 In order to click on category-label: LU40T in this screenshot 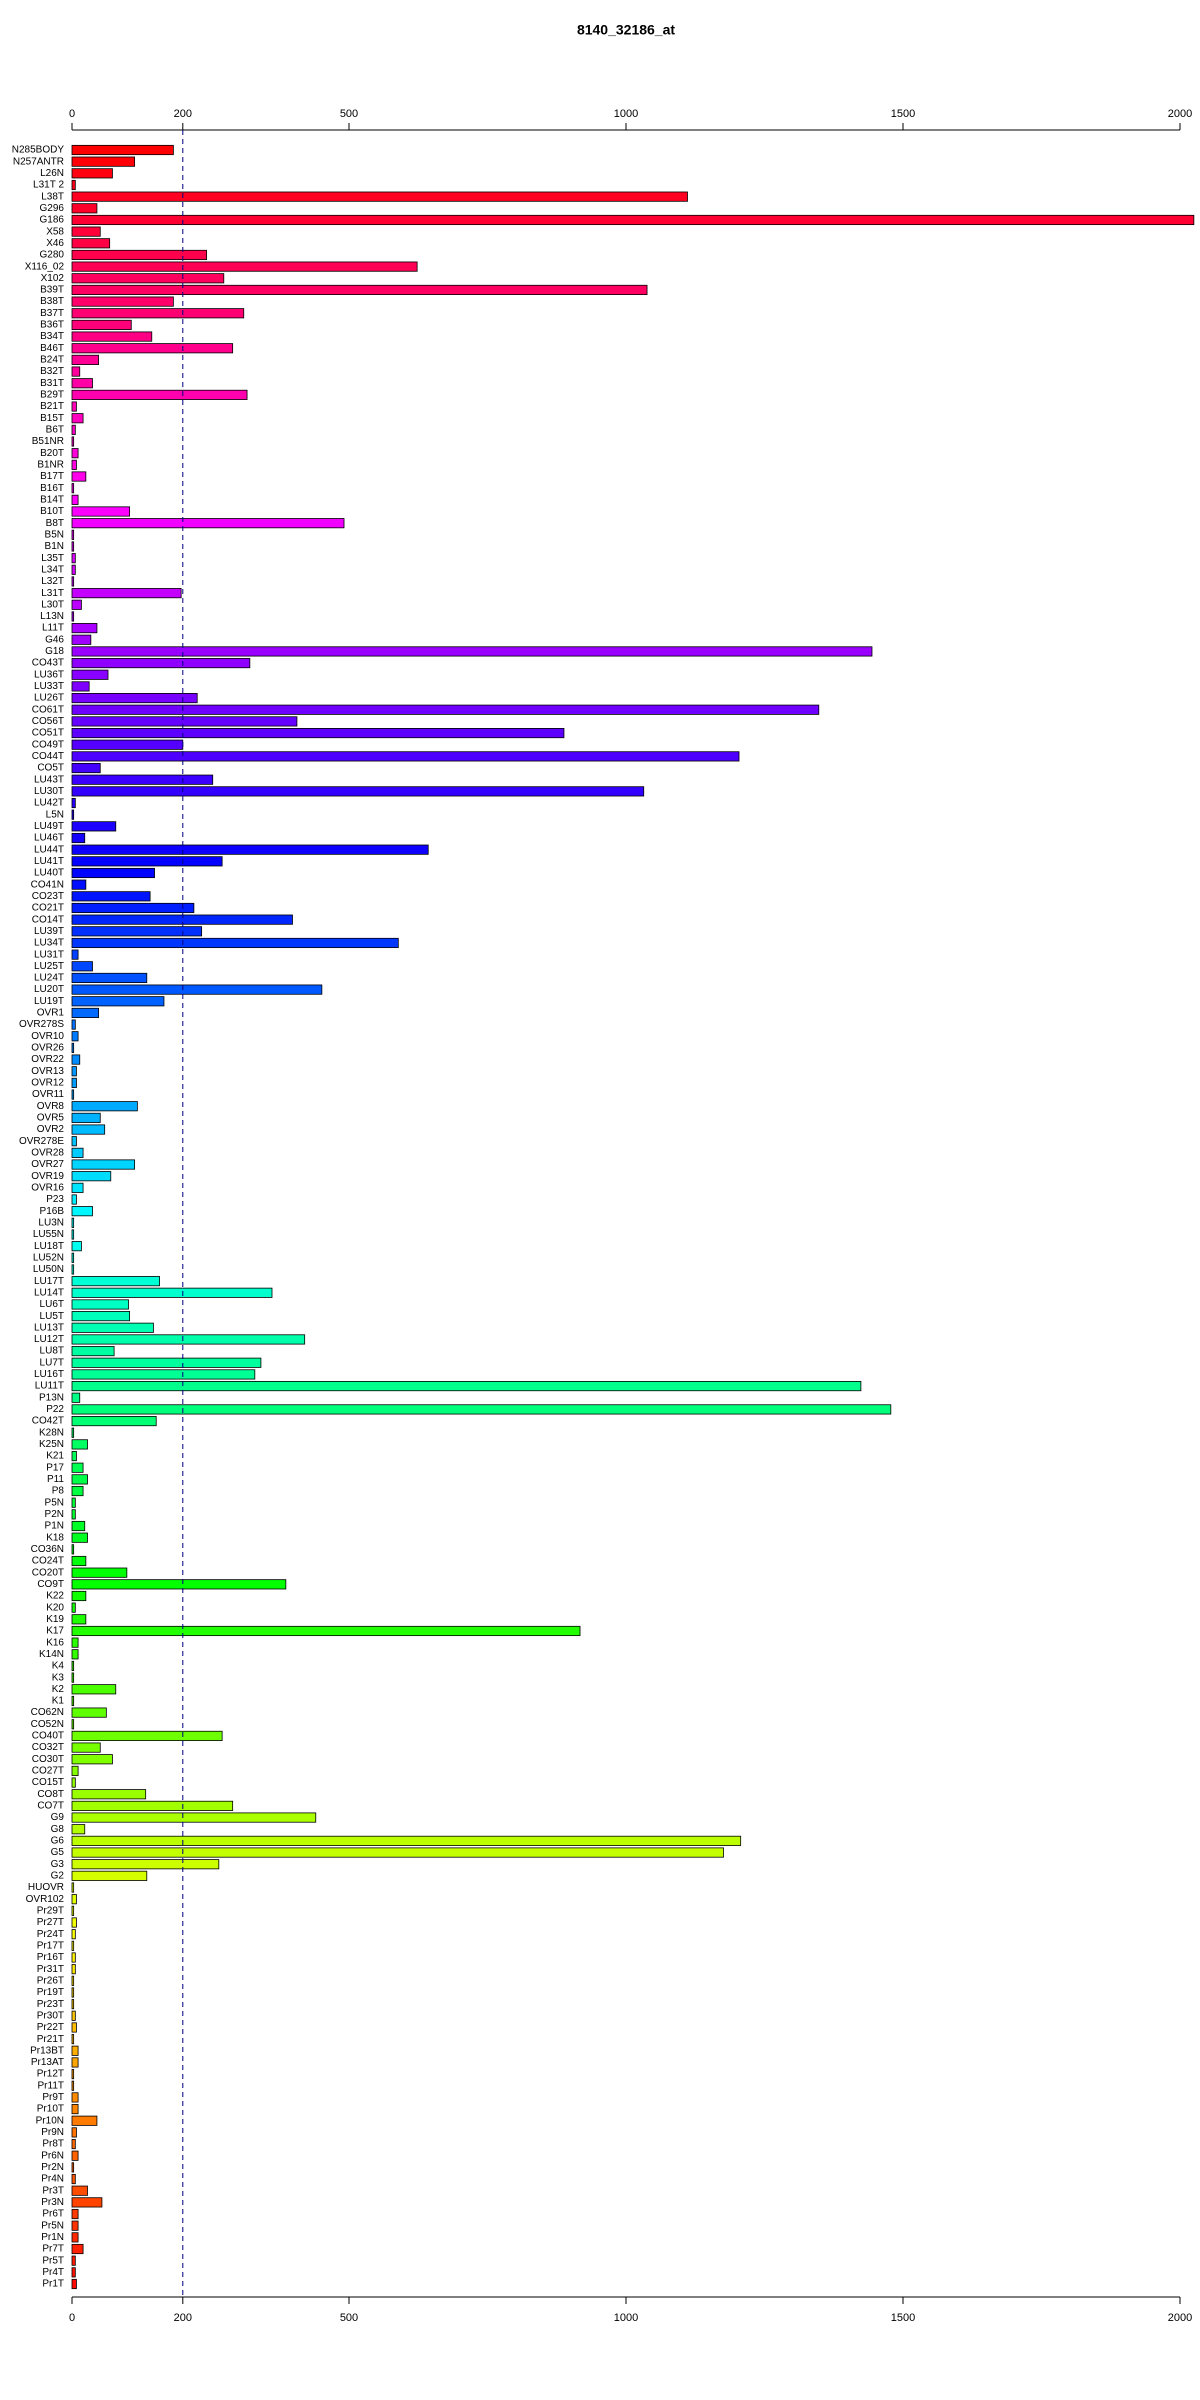, I will do `click(49, 873)`.